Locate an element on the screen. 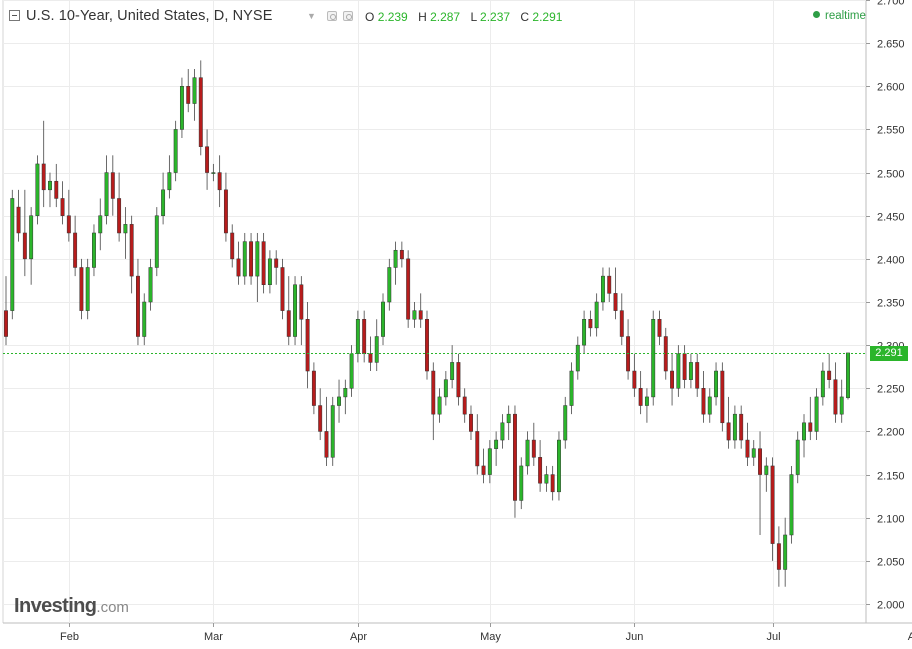 Image resolution: width=912 pixels, height=649 pixels. realtime-indicator: realtime is located at coordinates (839, 16).